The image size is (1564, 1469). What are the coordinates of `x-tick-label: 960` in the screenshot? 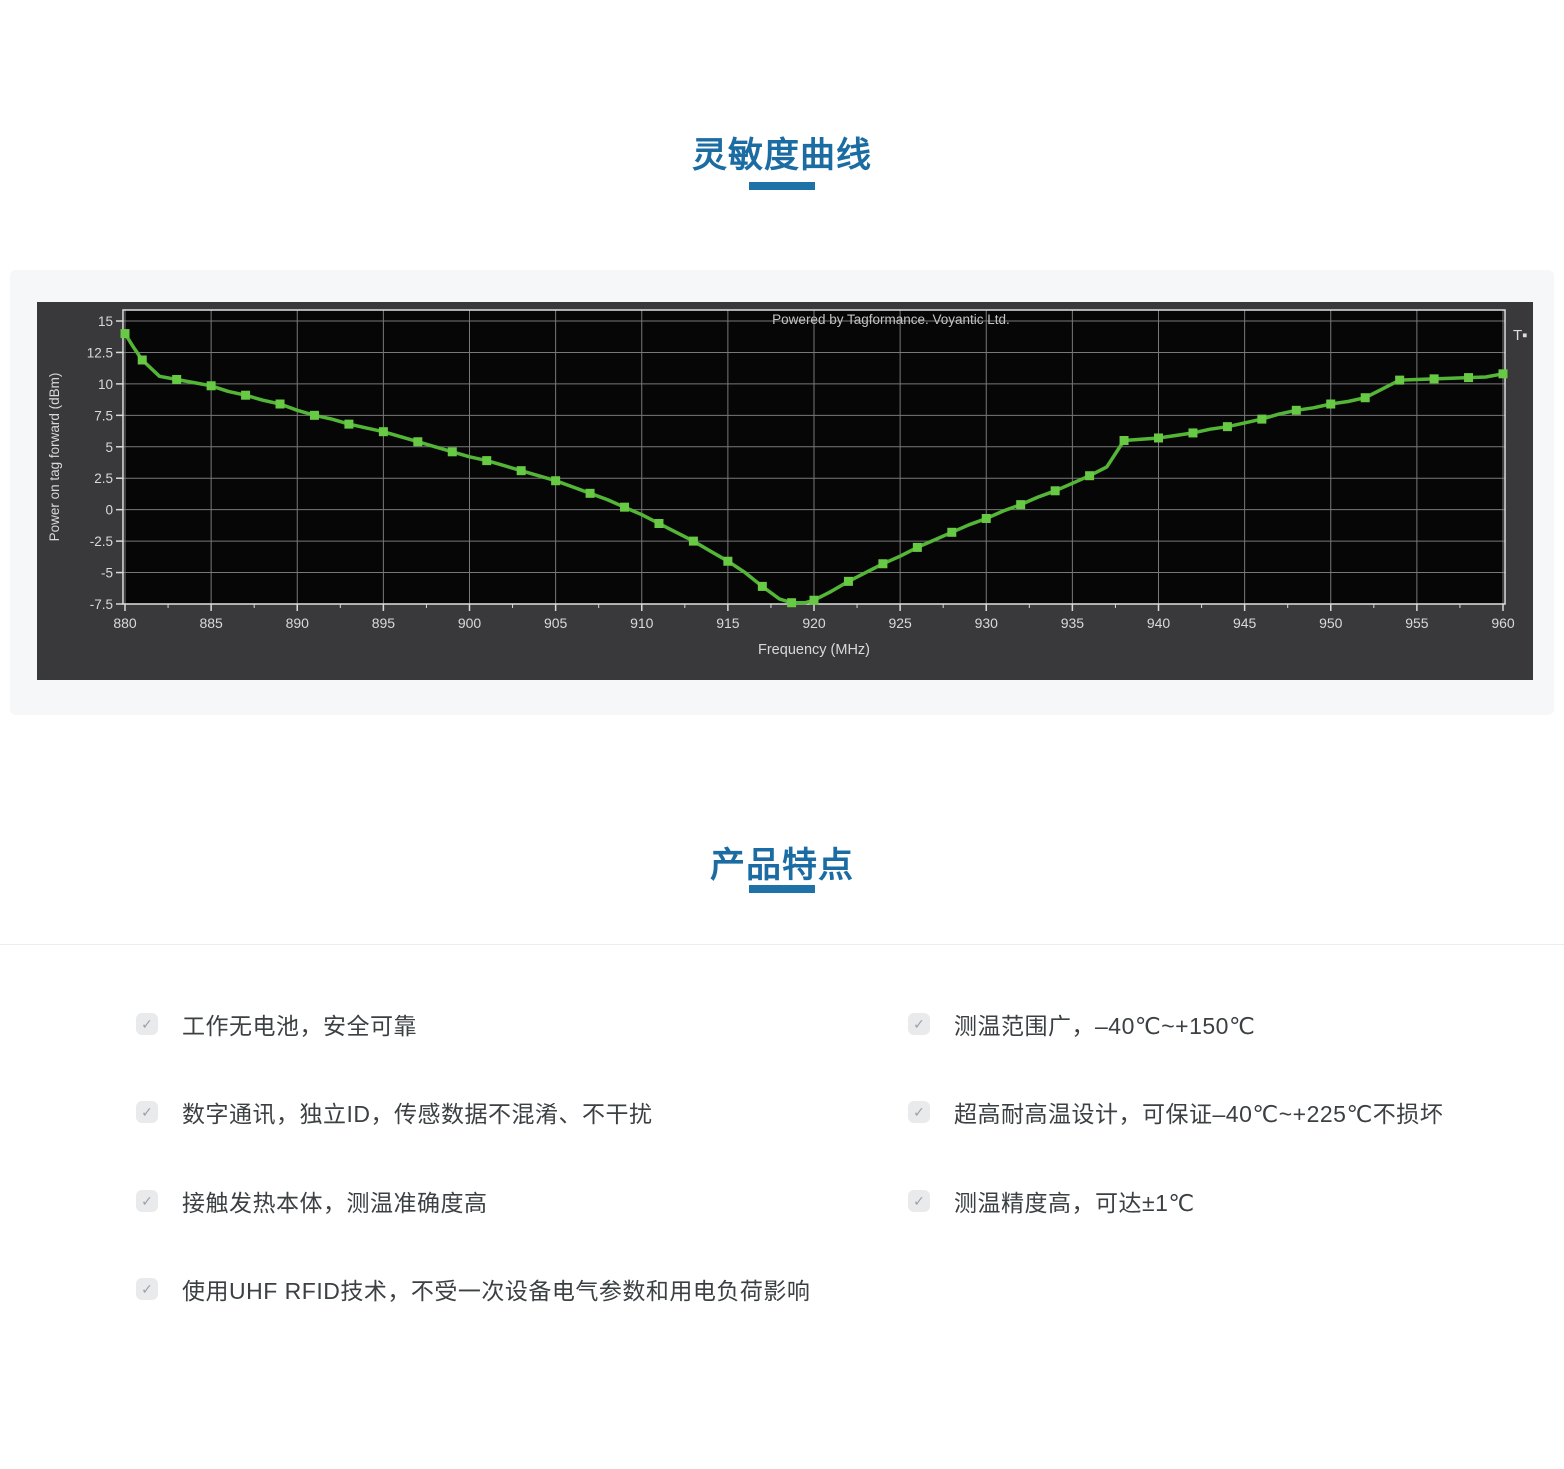 It's located at (1503, 623).